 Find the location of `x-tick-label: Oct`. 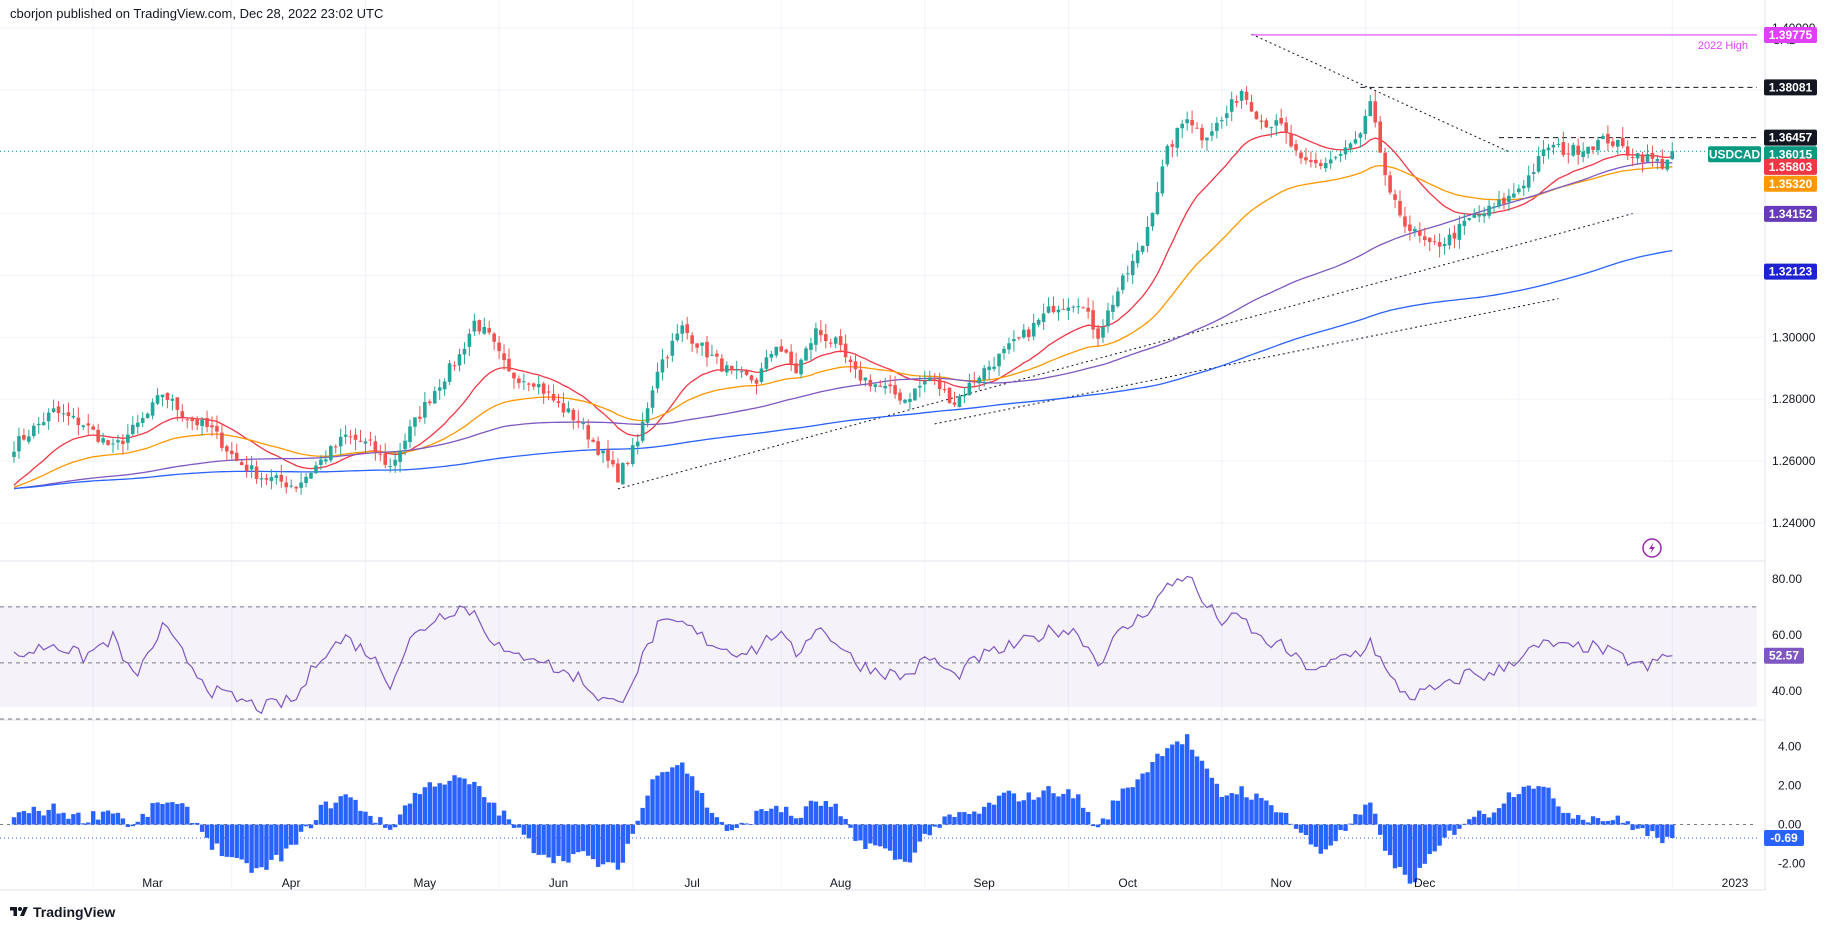

x-tick-label: Oct is located at coordinates (1127, 883).